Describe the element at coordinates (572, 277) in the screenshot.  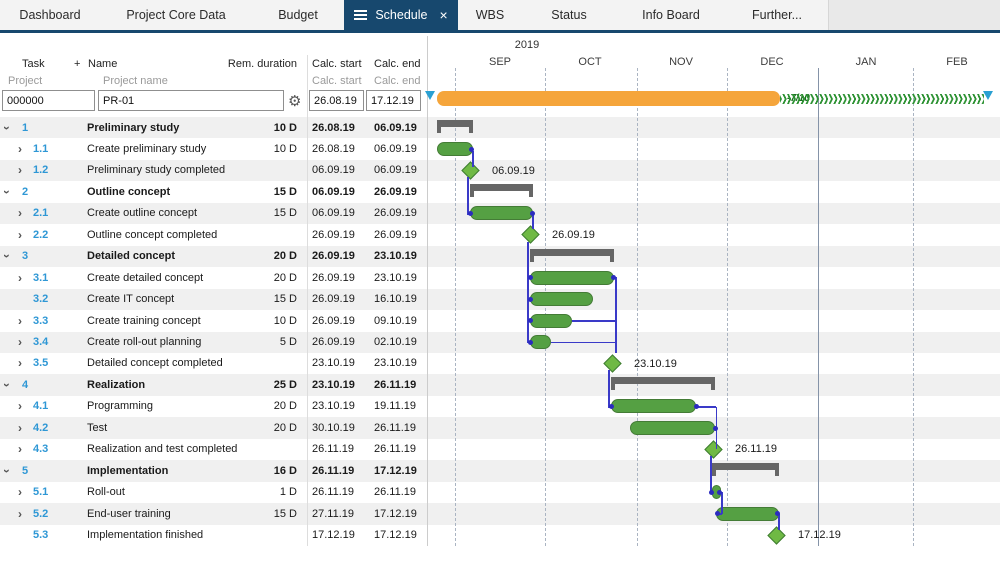
I see `gantt-bar-3.1` at that location.